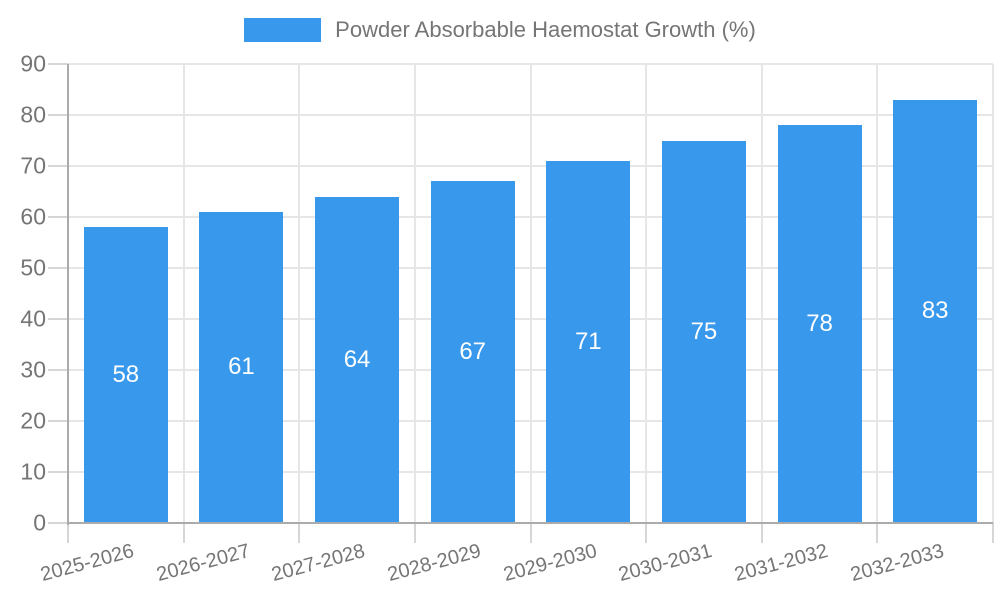 This screenshot has height=600, width=1000. Describe the element at coordinates (33, 318) in the screenshot. I see `y-axis-label: 40` at that location.